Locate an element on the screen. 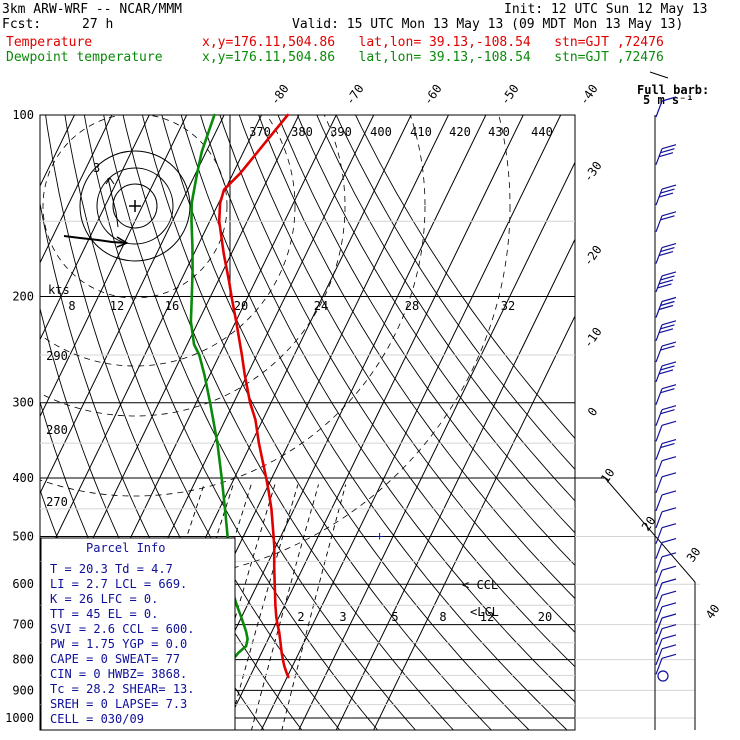 This screenshot has height=740, width=740. hodograph-speed-label: 32 is located at coordinates (508, 306).